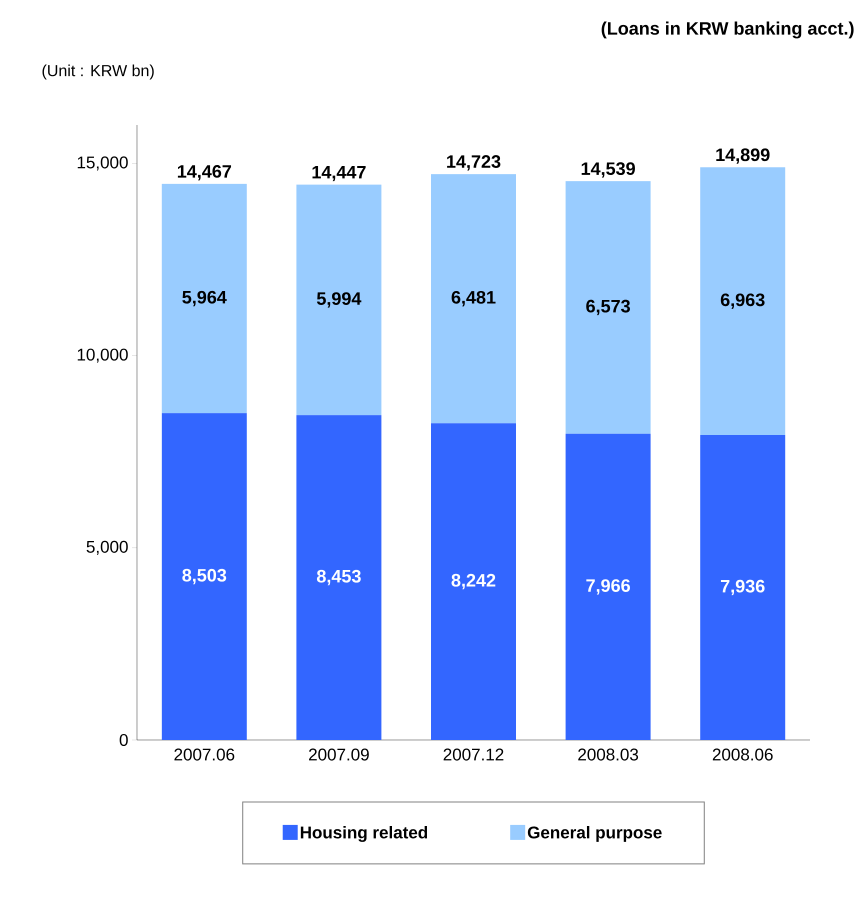 This screenshot has width=863, height=917. Describe the element at coordinates (103, 355) in the screenshot. I see `y-tick-label: 10,000` at that location.